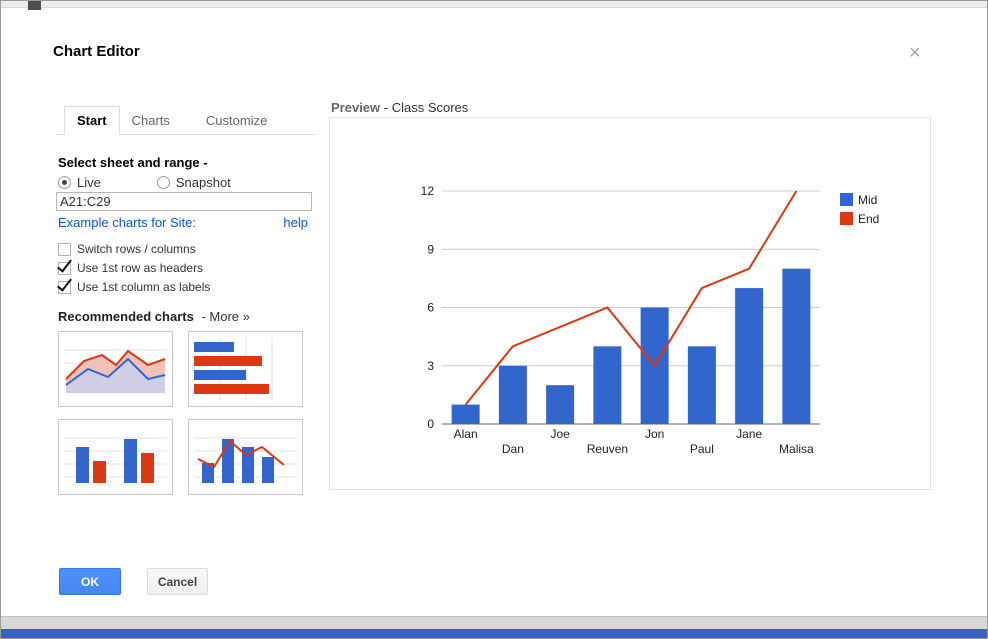  Describe the element at coordinates (430, 249) in the screenshot. I see `svg-text: 9` at that location.